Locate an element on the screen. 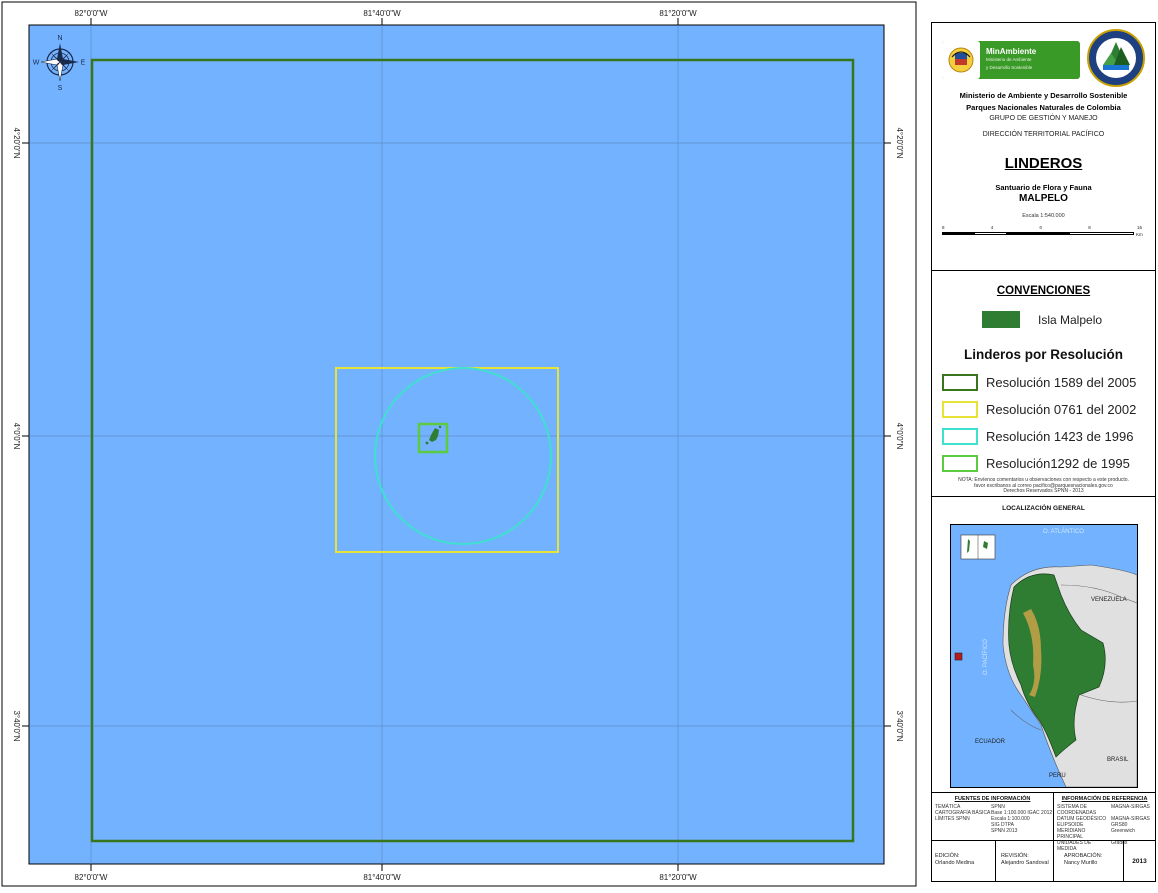 The height and width of the screenshot is (893, 1158). revision-block: REVISIÓN: Alejandro Sandoval is located at coordinates (1025, 861).